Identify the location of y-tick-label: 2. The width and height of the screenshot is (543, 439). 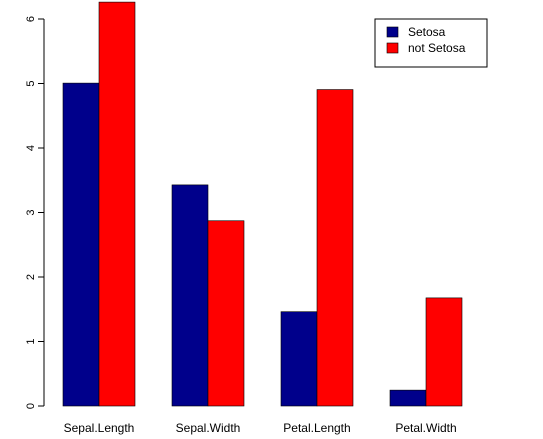
(31, 277).